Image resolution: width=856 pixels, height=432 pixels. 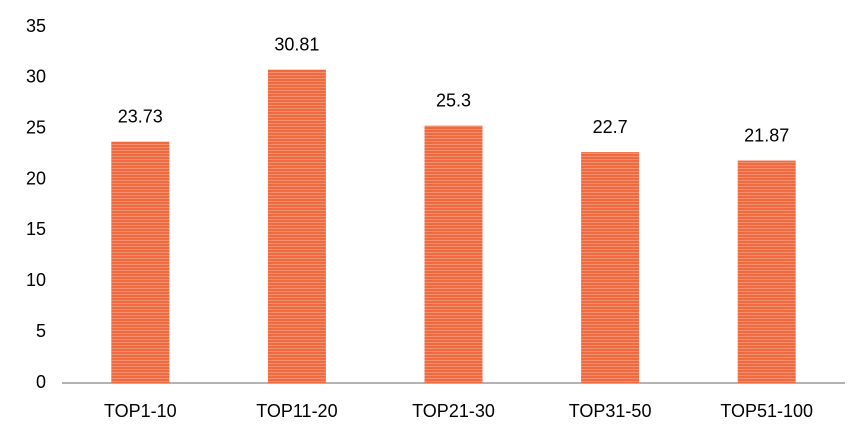 What do you see at coordinates (453, 411) in the screenshot?
I see `x-tick-label: TOP21-30` at bounding box center [453, 411].